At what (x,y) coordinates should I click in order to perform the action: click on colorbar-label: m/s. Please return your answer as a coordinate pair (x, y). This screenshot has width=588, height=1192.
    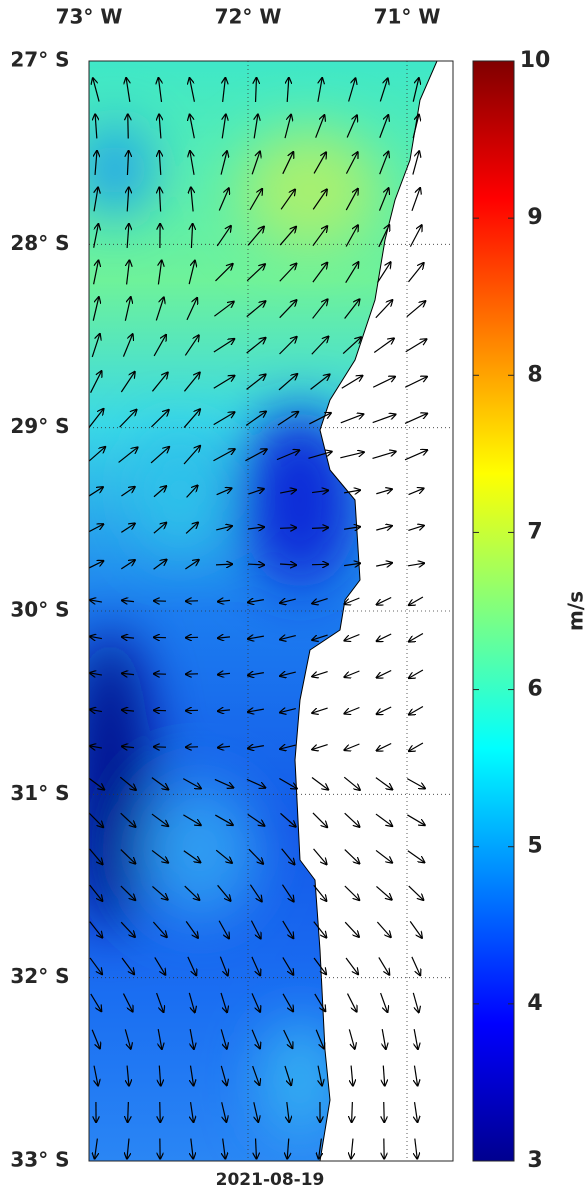
    Looking at the image, I should click on (576, 611).